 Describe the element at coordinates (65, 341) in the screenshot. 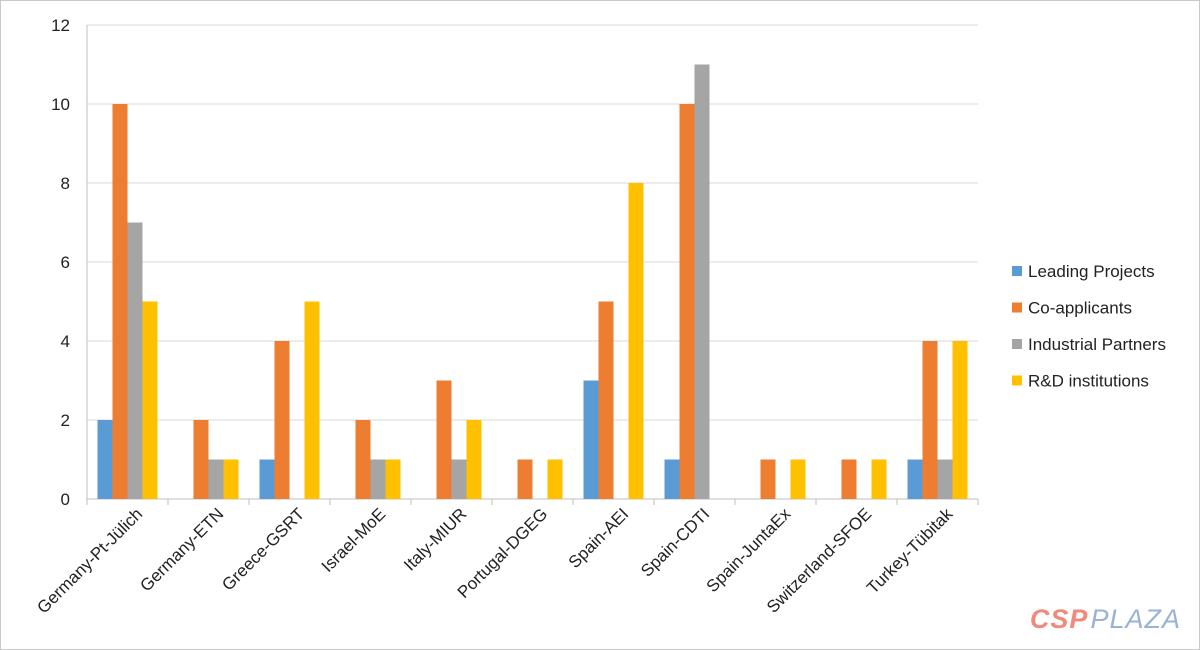

I see `y-tick-label-4: 4` at that location.